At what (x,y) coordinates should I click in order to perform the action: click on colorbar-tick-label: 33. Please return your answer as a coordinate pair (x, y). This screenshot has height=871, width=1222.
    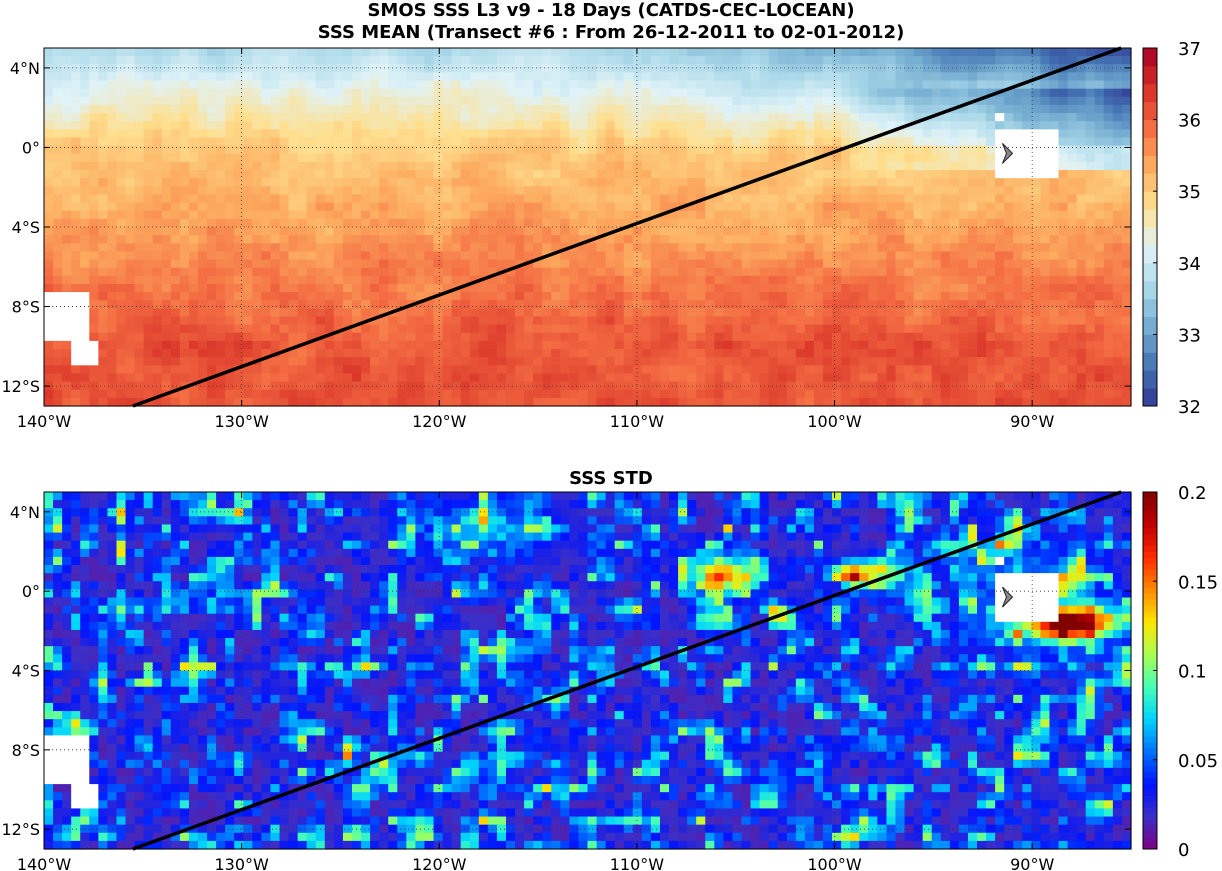
    Looking at the image, I should click on (1189, 335).